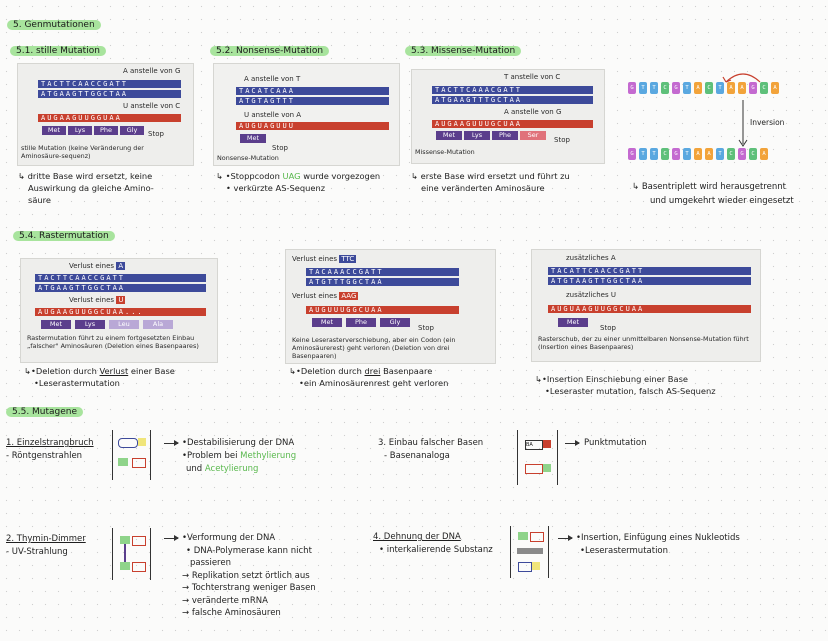 The height and width of the screenshot is (641, 828). Describe the element at coordinates (591, 295) in the screenshot. I see `img-label: zusätzliches U` at that location.